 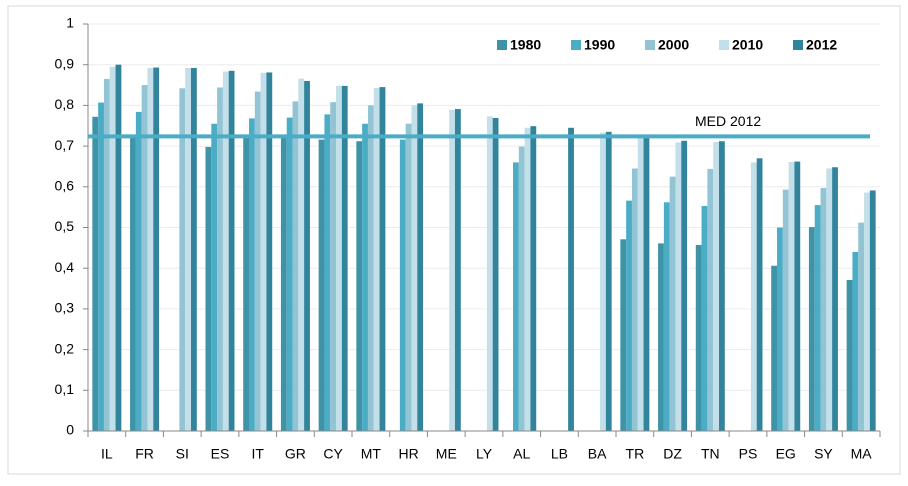 What do you see at coordinates (182, 454) in the screenshot?
I see `x-tick-label: SI` at bounding box center [182, 454].